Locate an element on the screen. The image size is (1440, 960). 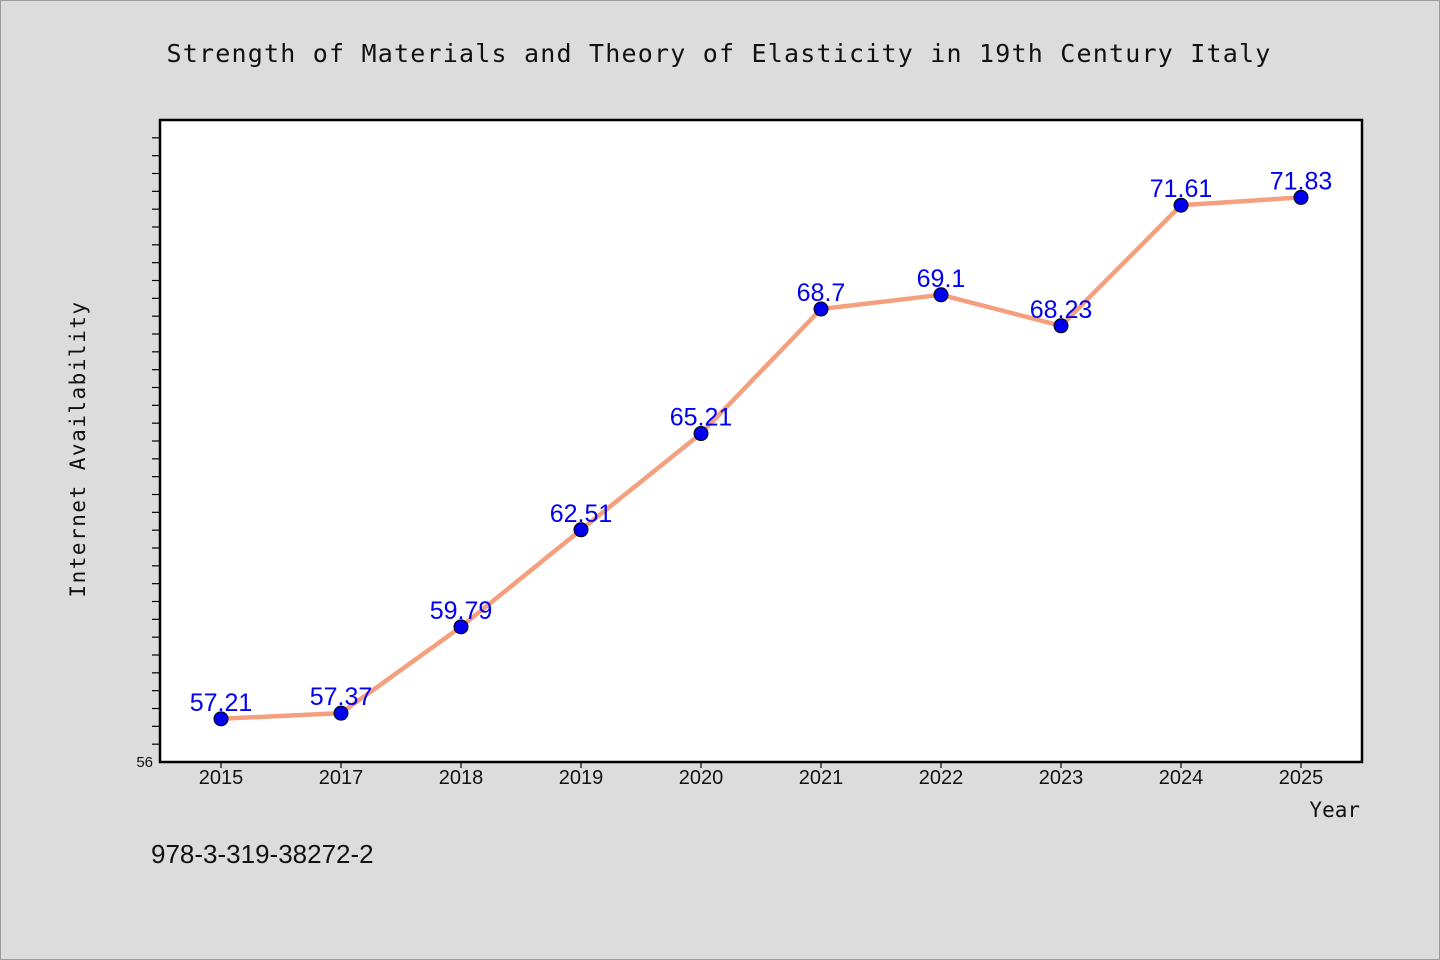
marker-2025 is located at coordinates (1301, 197).